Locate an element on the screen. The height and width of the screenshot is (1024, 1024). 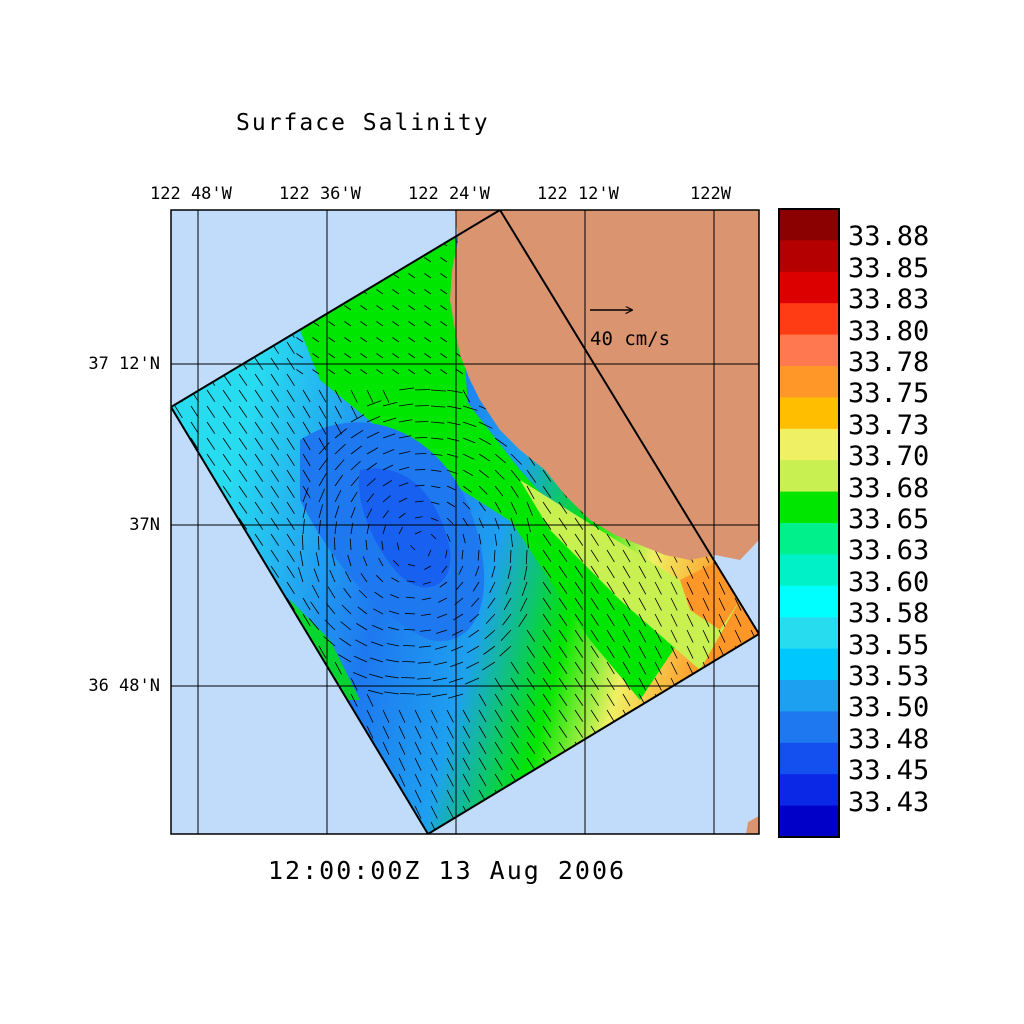
lat-label-37n: 37N is located at coordinates (144, 525).